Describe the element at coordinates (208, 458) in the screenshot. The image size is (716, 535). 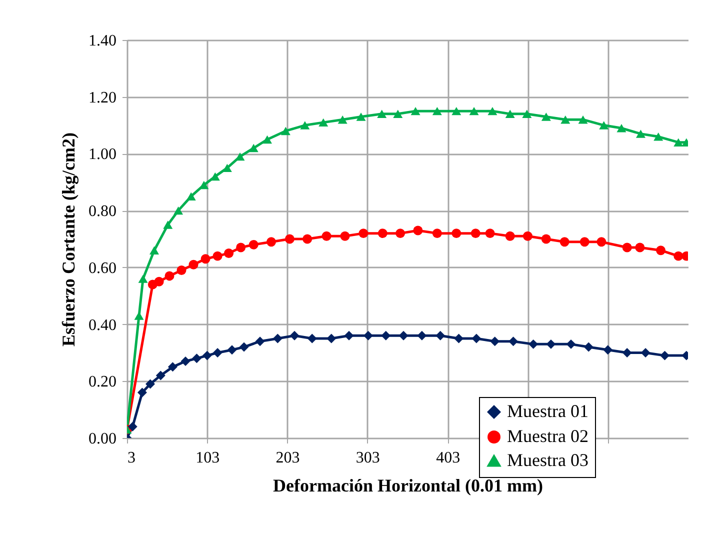
I see `x-tick-label: 103` at that location.